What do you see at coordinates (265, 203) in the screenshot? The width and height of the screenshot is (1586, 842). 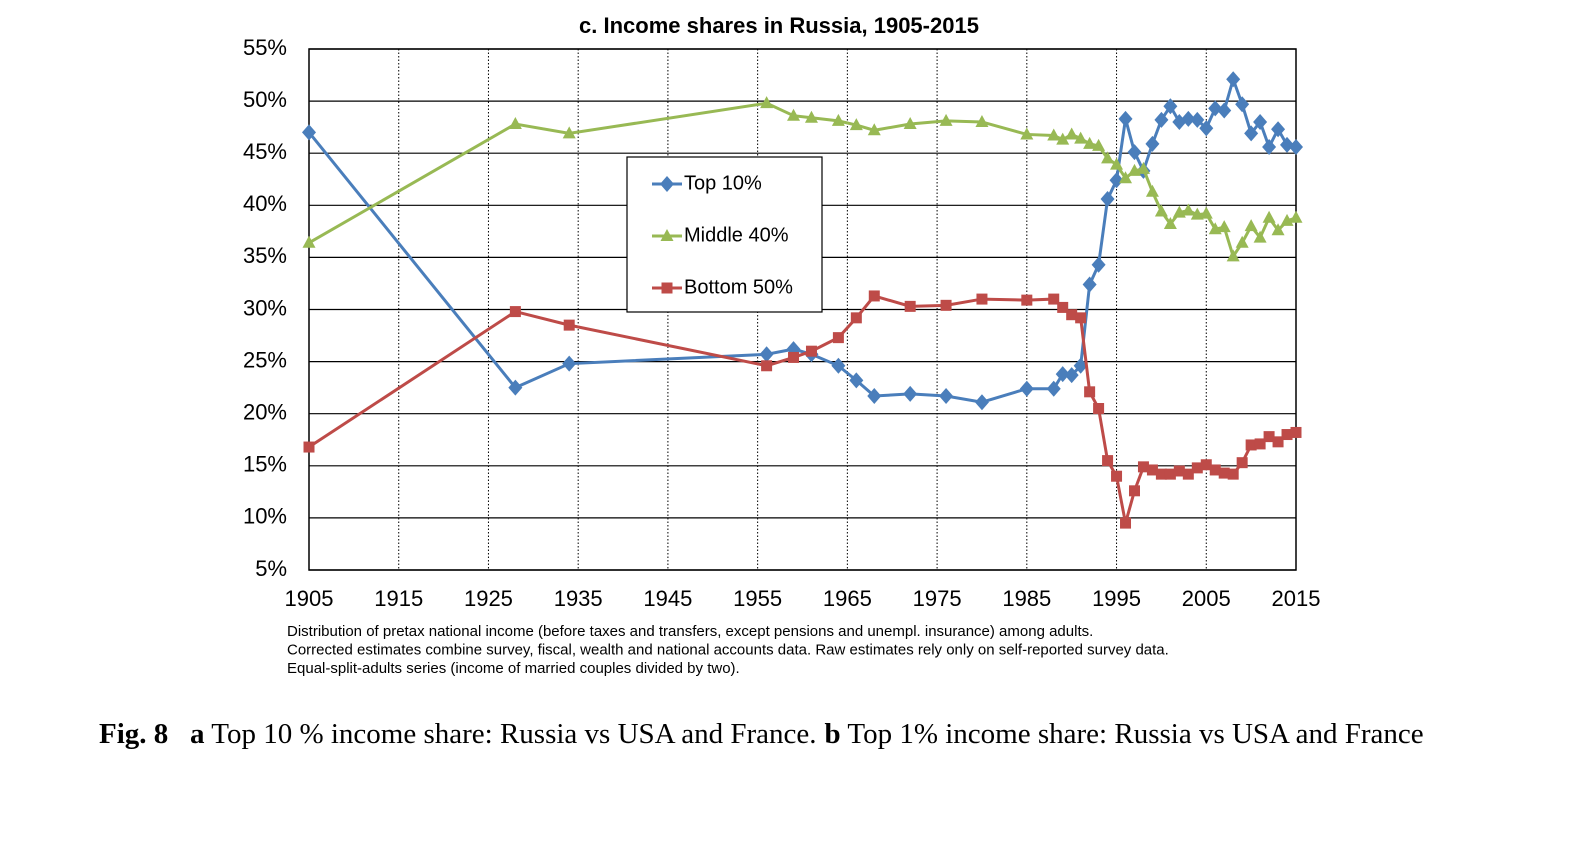 I see `y-tick-label: 40%` at bounding box center [265, 203].